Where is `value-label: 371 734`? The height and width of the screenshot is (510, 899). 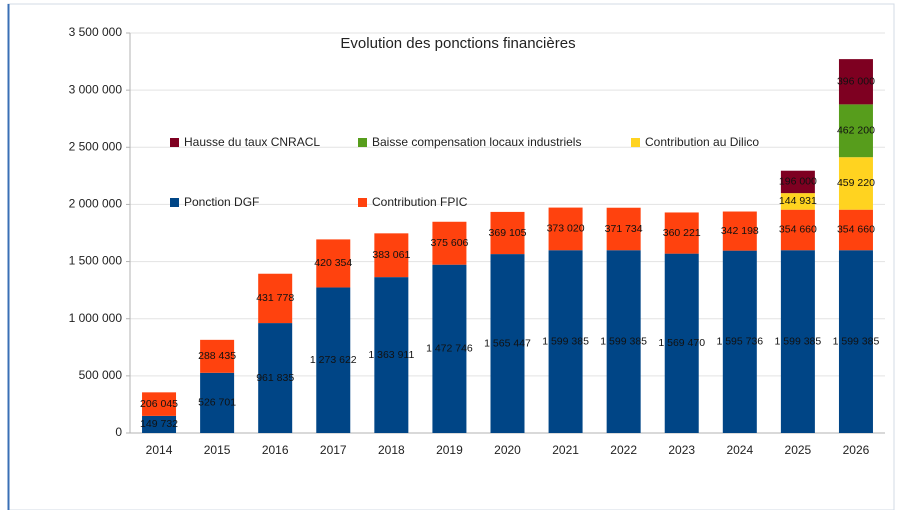
value-label: 371 734 is located at coordinates (624, 229).